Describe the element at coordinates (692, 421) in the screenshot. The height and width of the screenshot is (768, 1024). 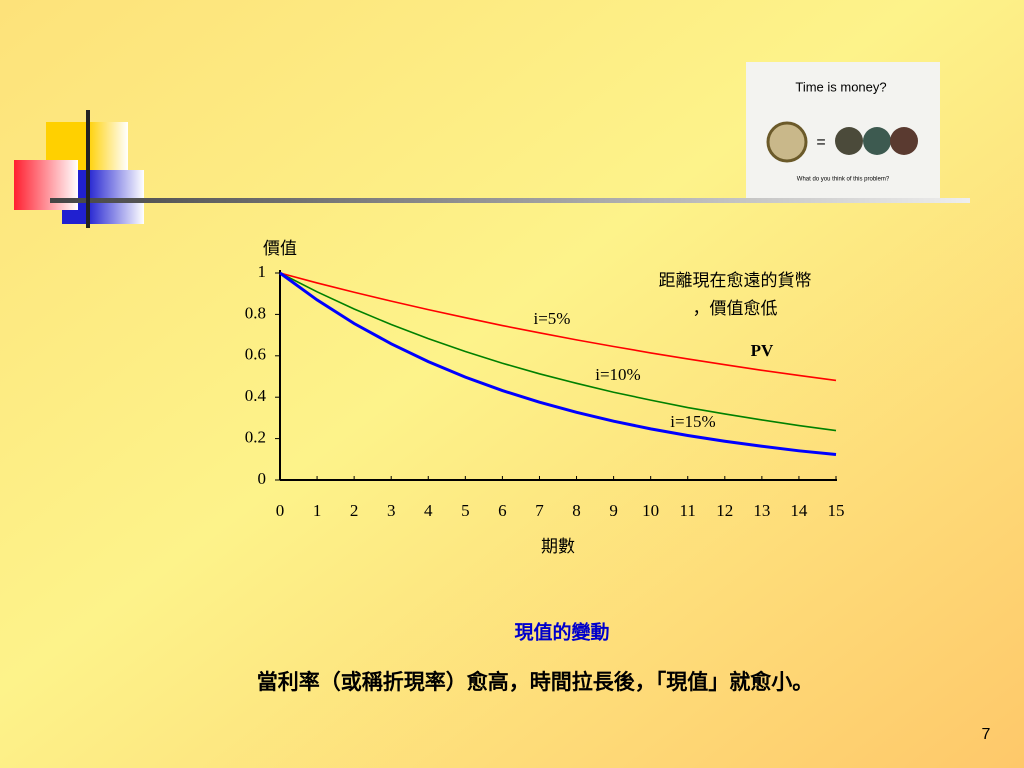
I see `series-label: i=15%` at that location.